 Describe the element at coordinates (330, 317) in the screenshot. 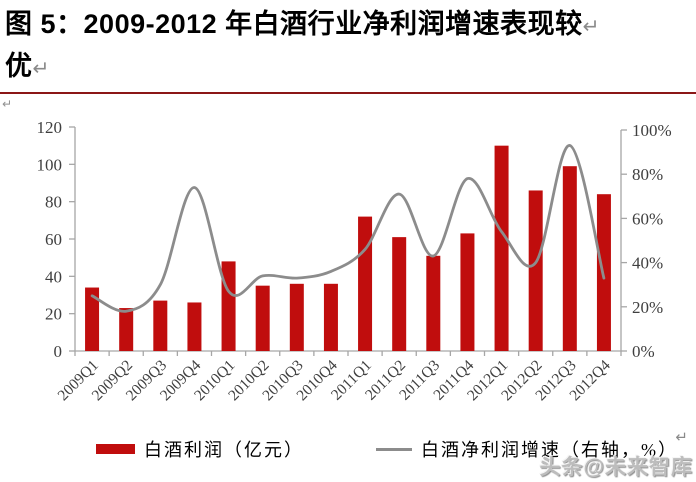

I see `bar-2010Q4` at that location.